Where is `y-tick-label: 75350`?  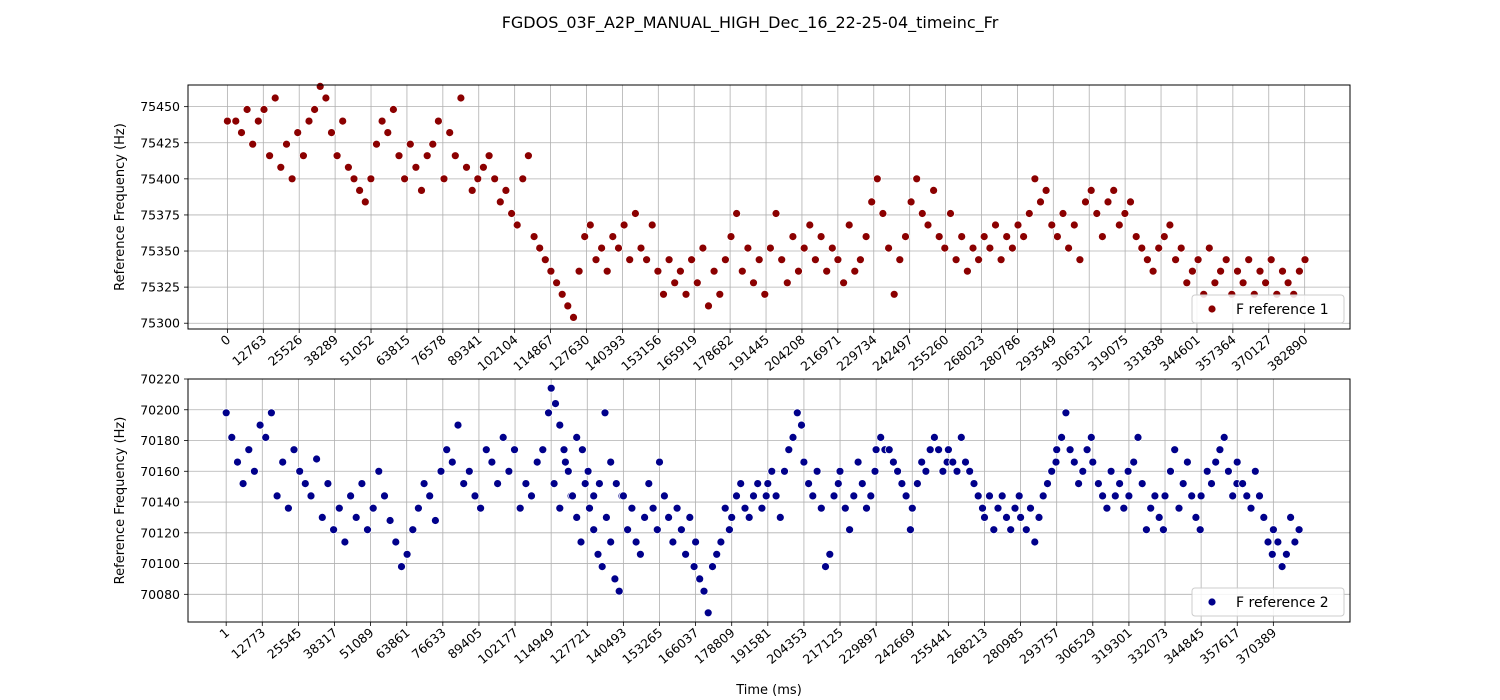 y-tick-label: 75350 is located at coordinates (160, 251).